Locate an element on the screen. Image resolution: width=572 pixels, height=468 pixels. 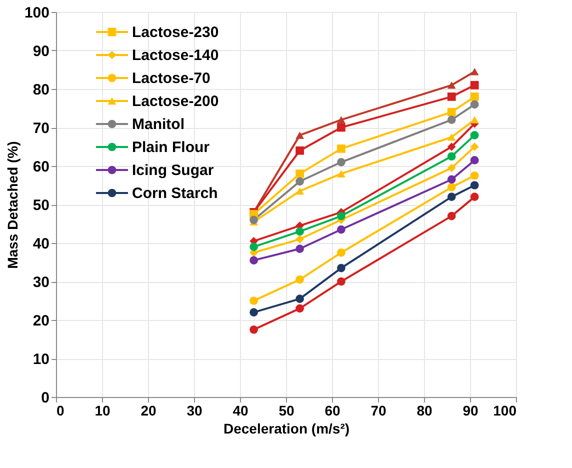
legend-label: Lactose-140 is located at coordinates (175, 55).